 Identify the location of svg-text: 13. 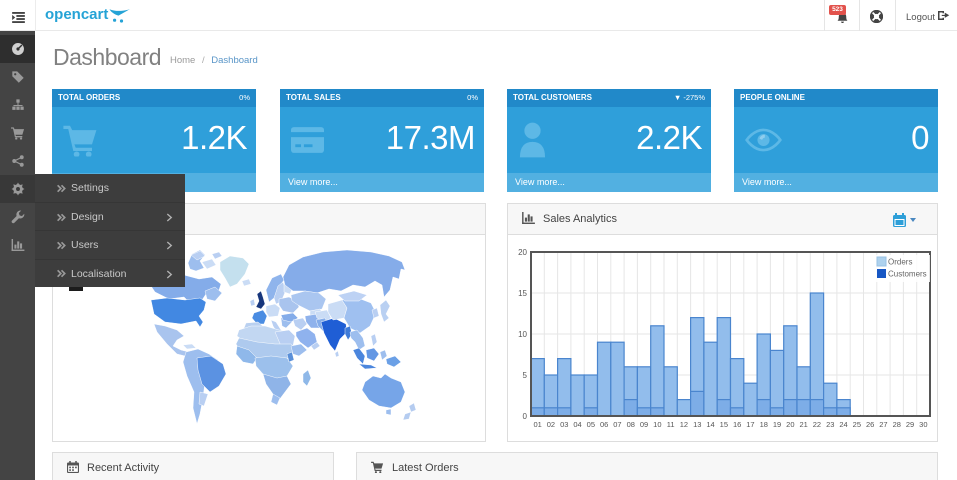
(697, 424).